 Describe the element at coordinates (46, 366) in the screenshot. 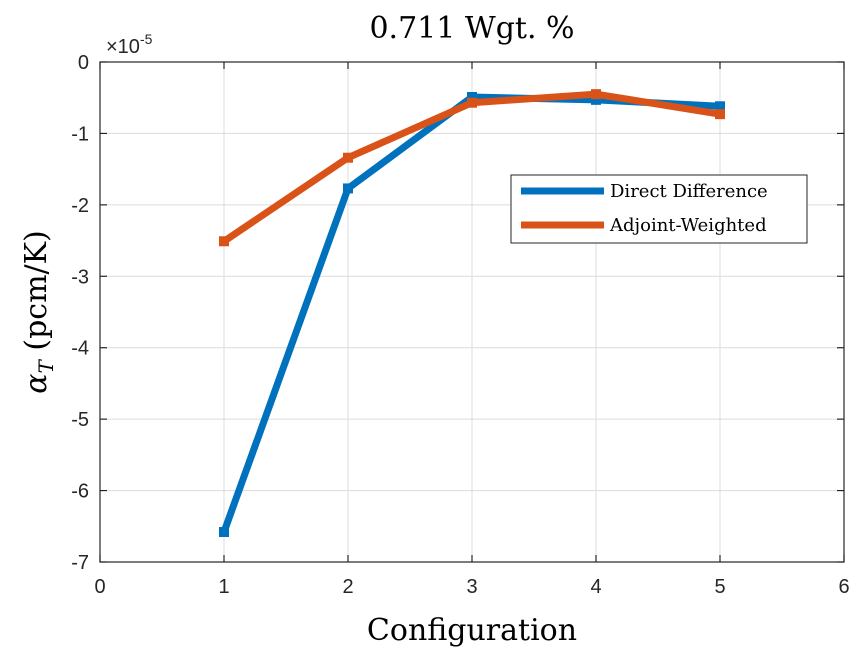

I see `y-axis-subscript: T` at that location.